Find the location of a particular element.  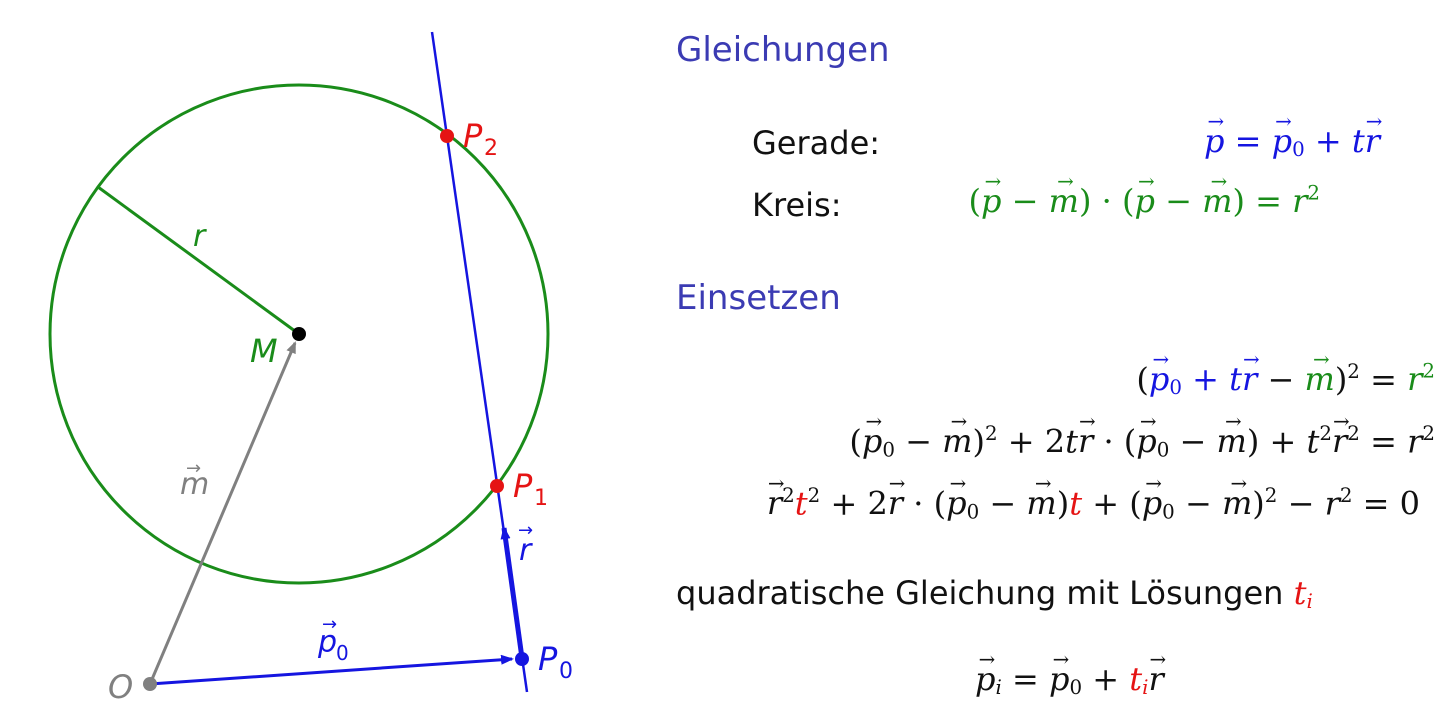

label-rvec-arrow: → is located at coordinates (525, 530).